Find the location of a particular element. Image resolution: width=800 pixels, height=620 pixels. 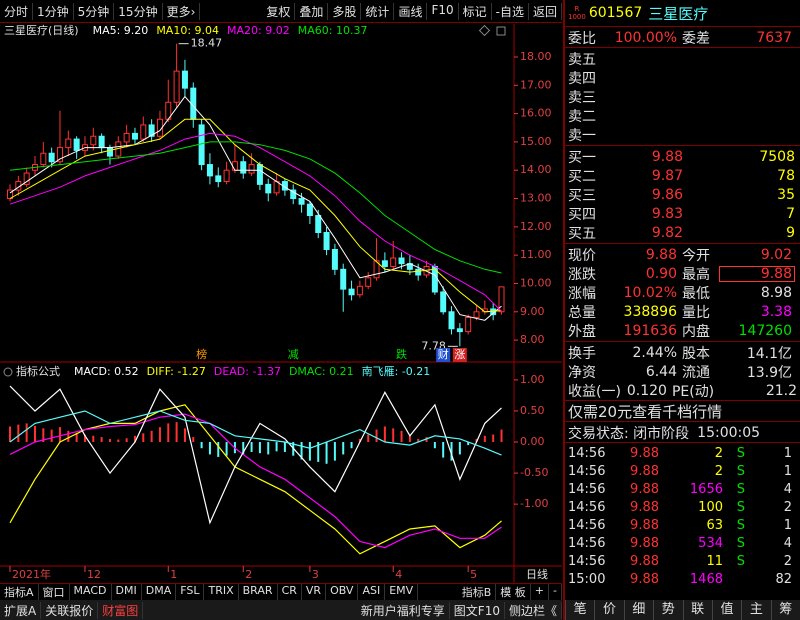

tab: BRAR is located at coordinates (258, 592).